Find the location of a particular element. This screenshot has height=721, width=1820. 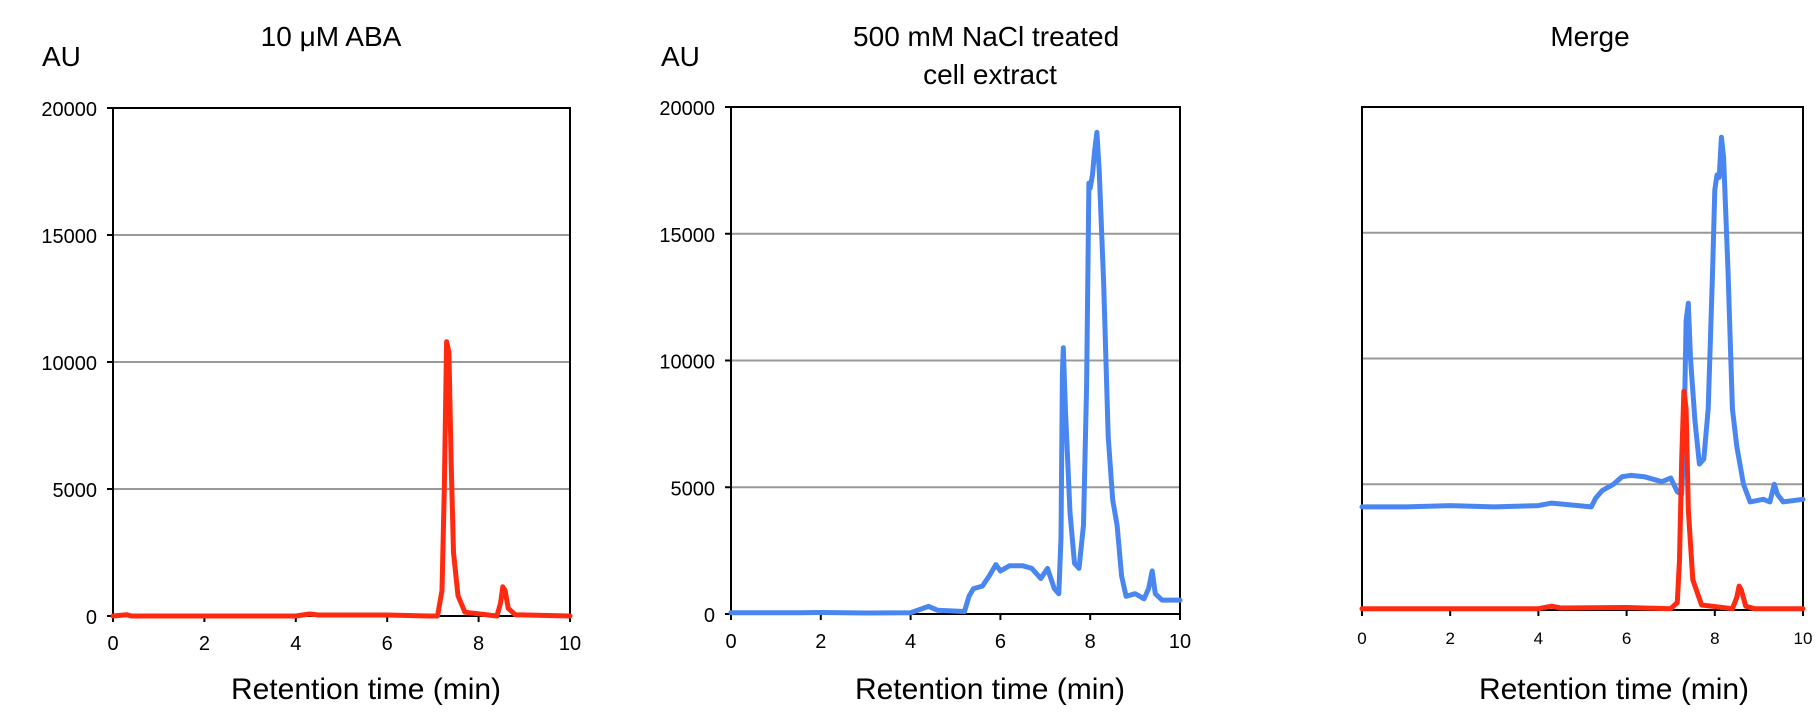

chart-title: 10 μM ABA is located at coordinates (331, 36).